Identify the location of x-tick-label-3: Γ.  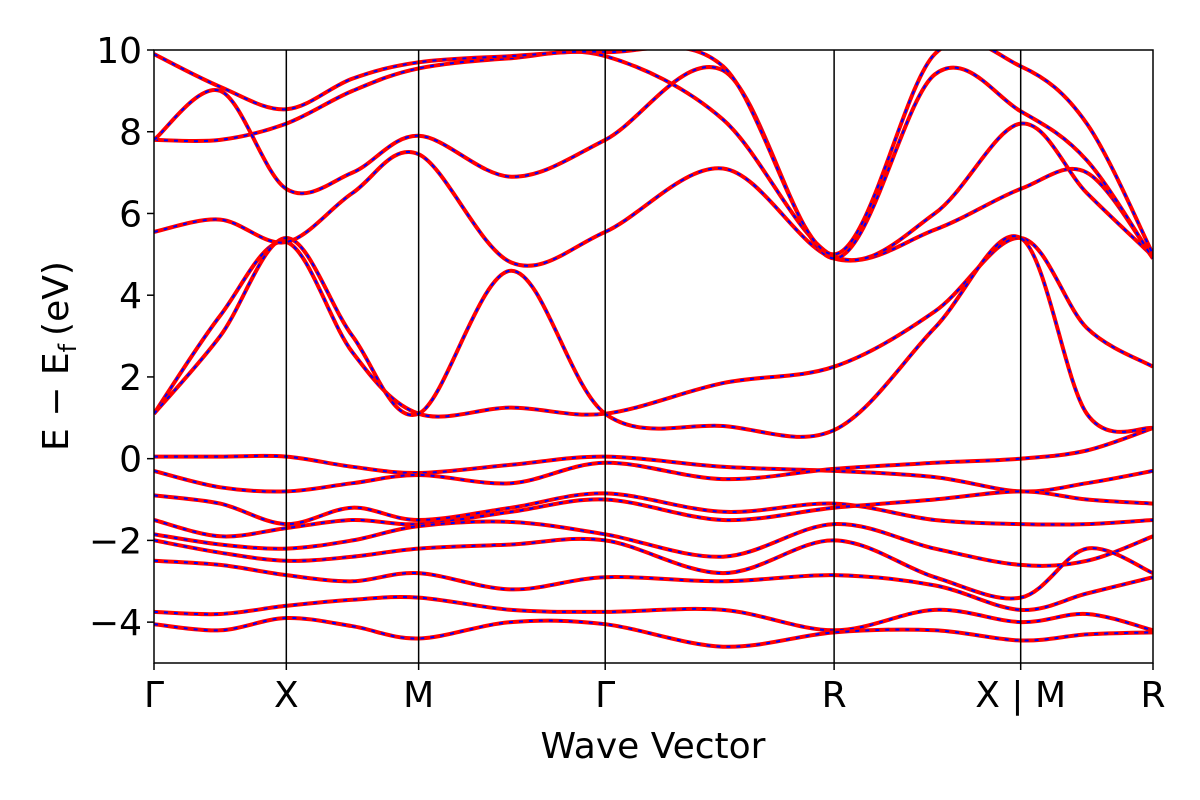
(605, 695).